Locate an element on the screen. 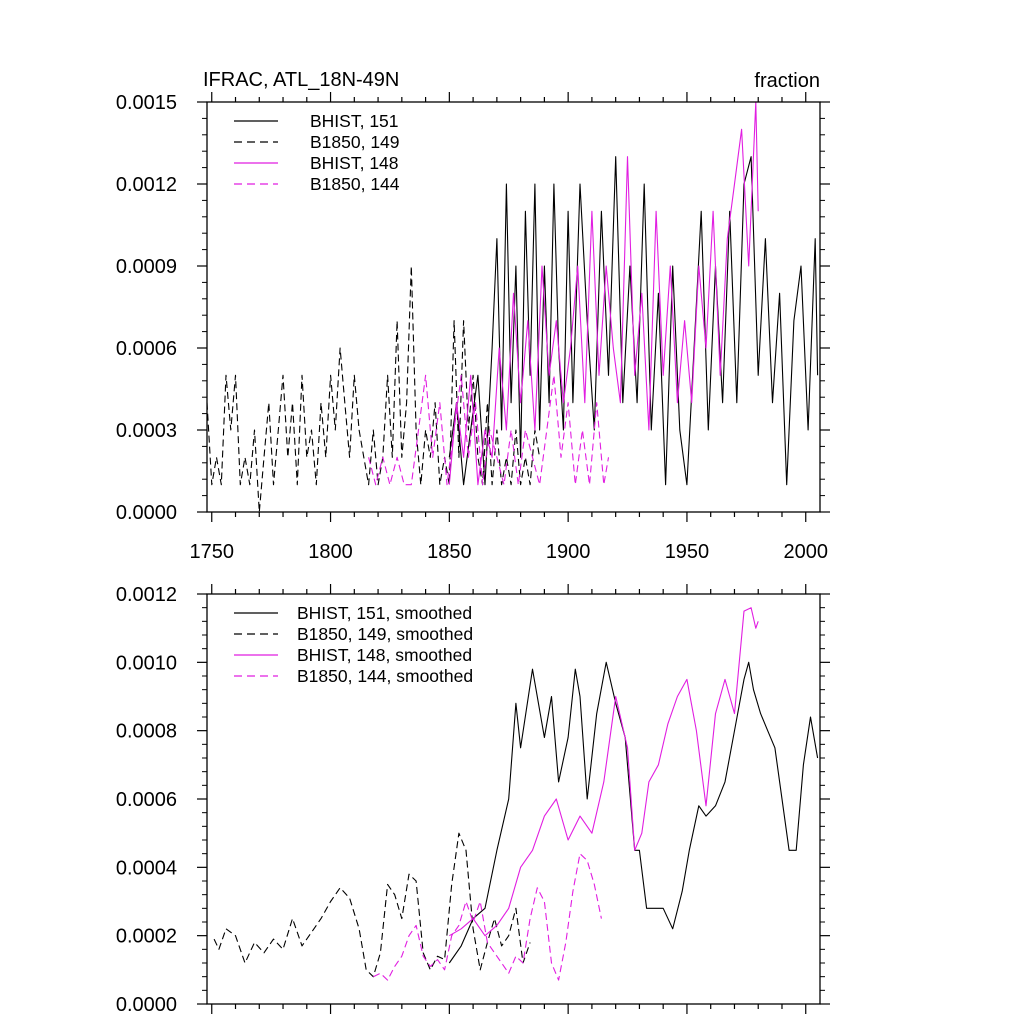  legend-entry: BHIST, 148 is located at coordinates (354, 163).